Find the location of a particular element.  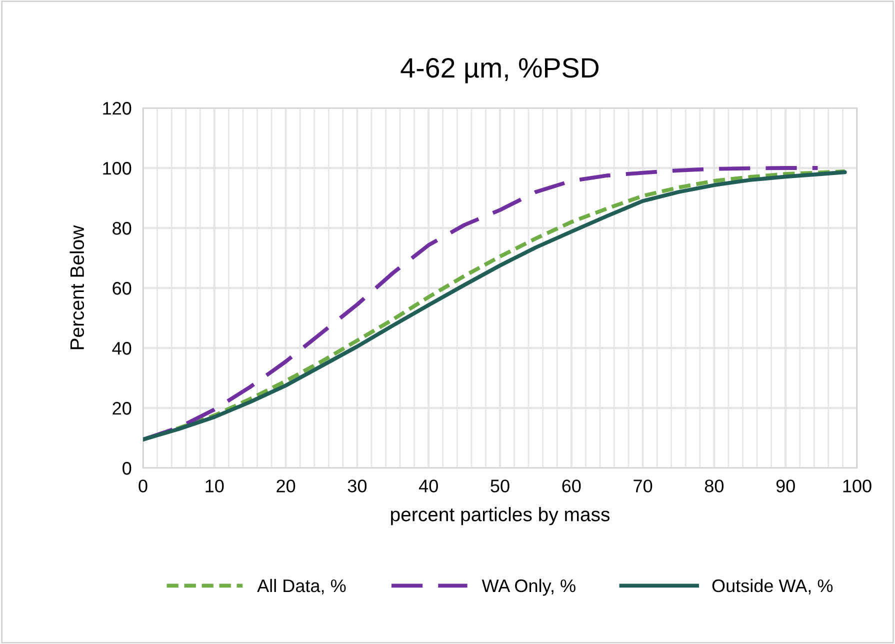

y-tick-label: 0 is located at coordinates (127, 468).